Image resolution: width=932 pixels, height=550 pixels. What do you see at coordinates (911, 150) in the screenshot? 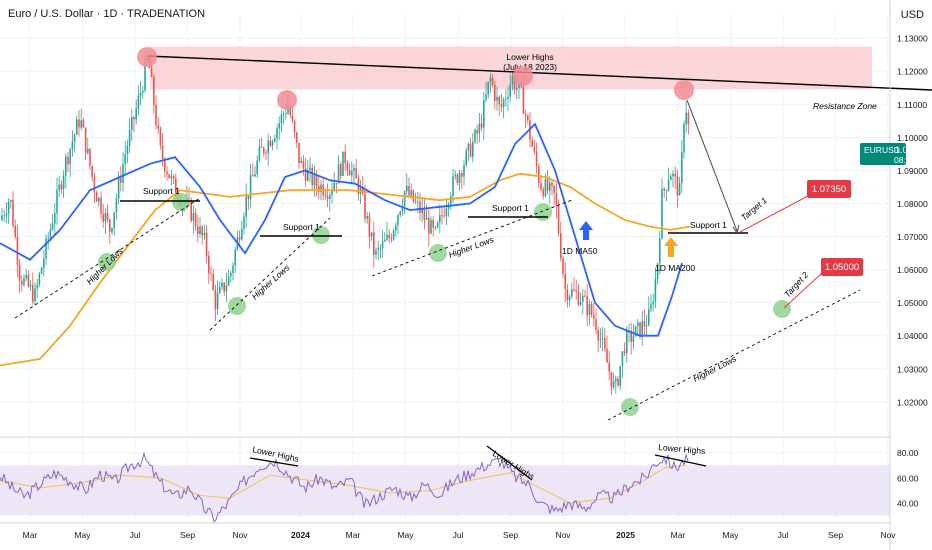
I see `price-badge-value: 1.09854` at bounding box center [911, 150].